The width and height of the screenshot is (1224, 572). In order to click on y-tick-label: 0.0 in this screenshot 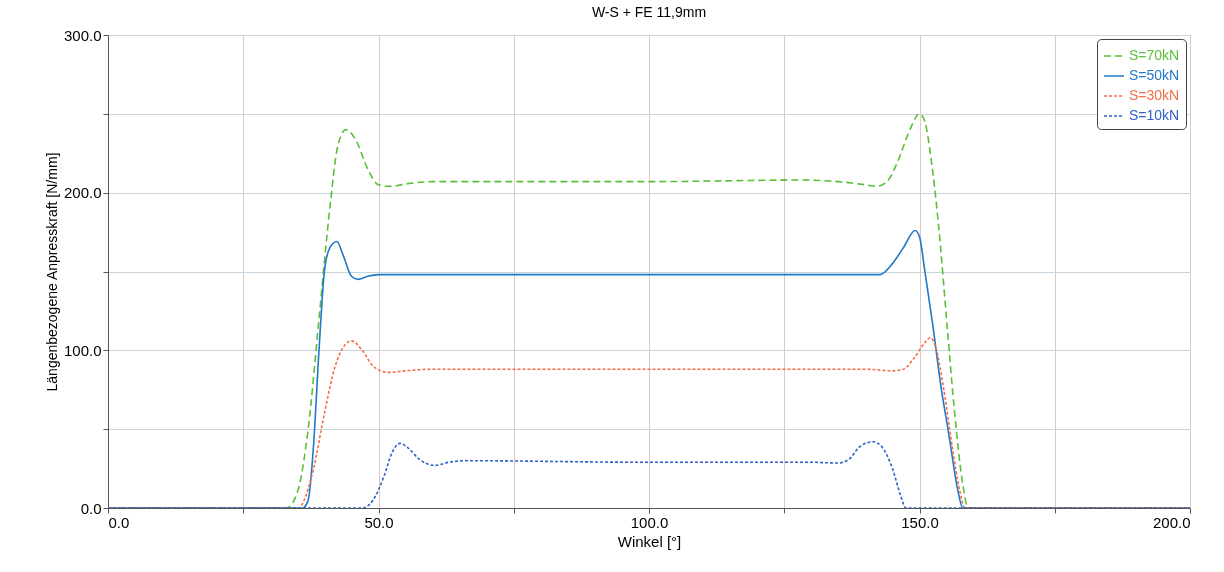, I will do `click(91, 508)`.